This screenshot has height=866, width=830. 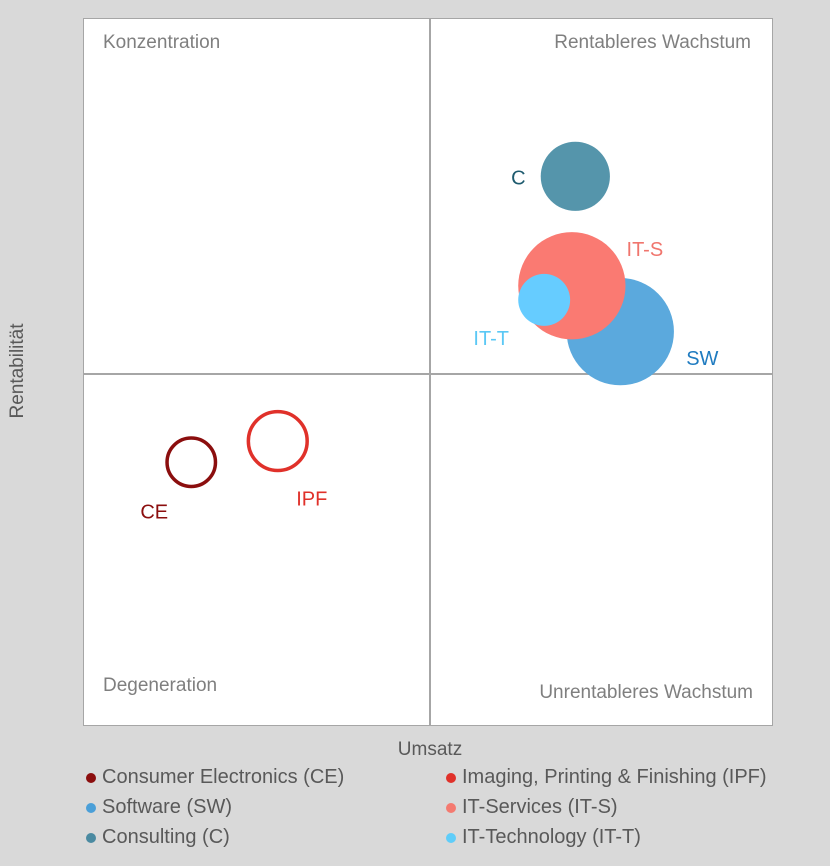 I want to click on bubble-ce, so click(x=191, y=462).